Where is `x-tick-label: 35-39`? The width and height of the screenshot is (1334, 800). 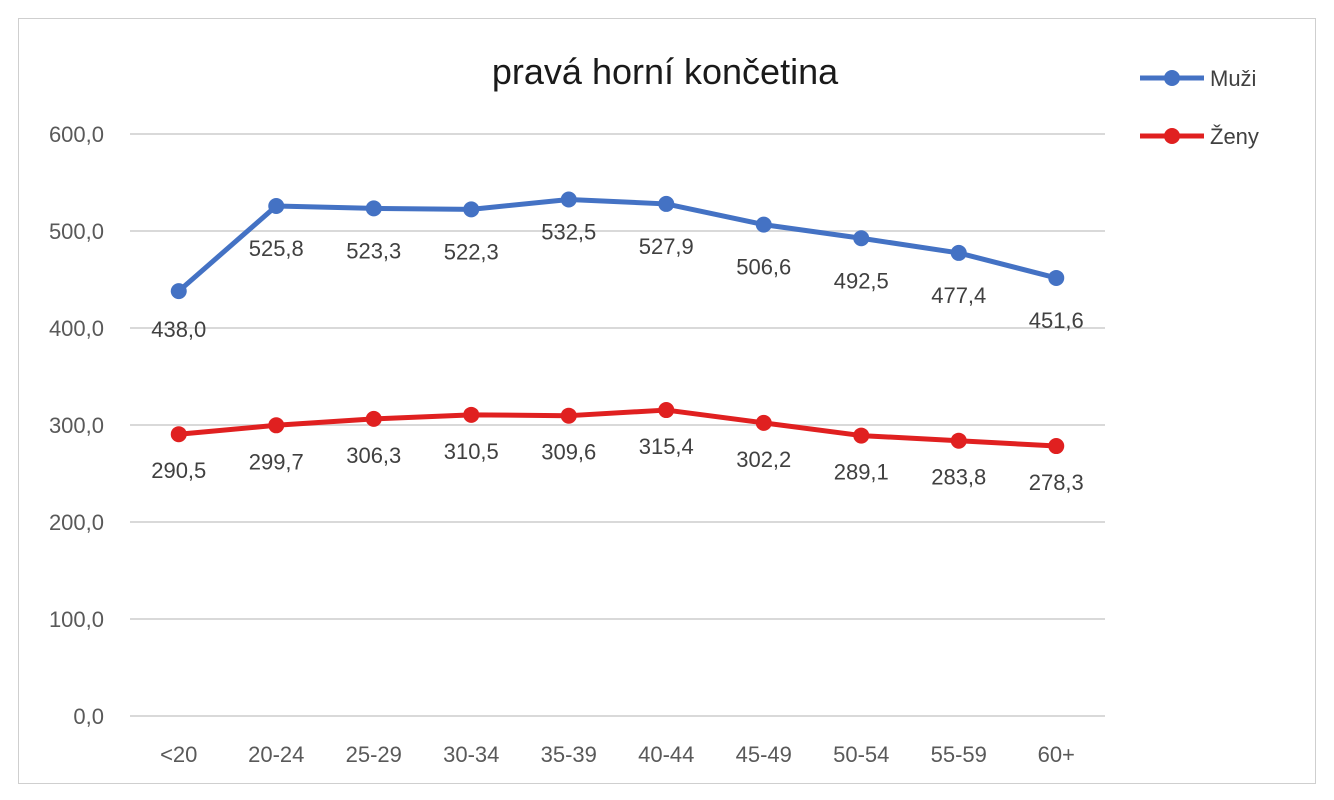
x-tick-label: 35-39 is located at coordinates (569, 754).